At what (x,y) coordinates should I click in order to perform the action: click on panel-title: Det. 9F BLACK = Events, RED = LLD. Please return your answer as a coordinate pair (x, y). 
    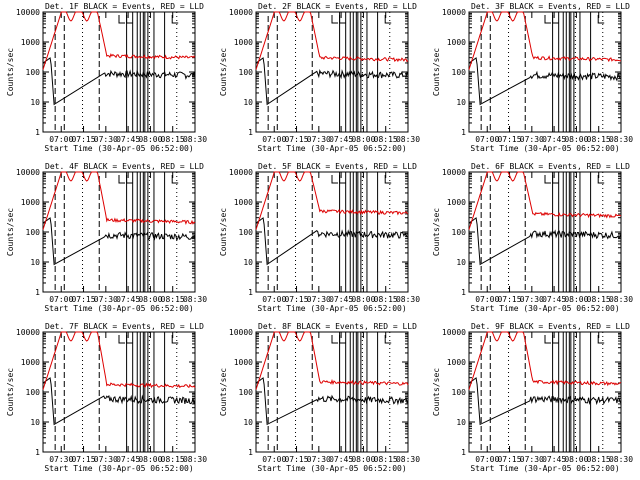
    Looking at the image, I should click on (550, 326).